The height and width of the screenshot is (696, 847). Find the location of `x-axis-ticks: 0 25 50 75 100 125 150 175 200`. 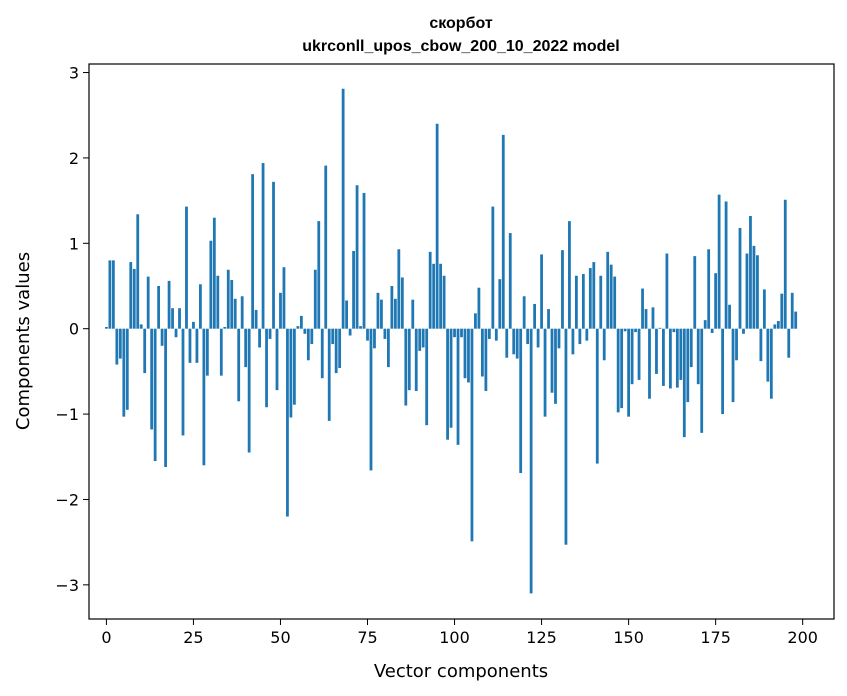

x-axis-ticks: 0 25 50 75 100 125 150 175 200 is located at coordinates (459, 633).